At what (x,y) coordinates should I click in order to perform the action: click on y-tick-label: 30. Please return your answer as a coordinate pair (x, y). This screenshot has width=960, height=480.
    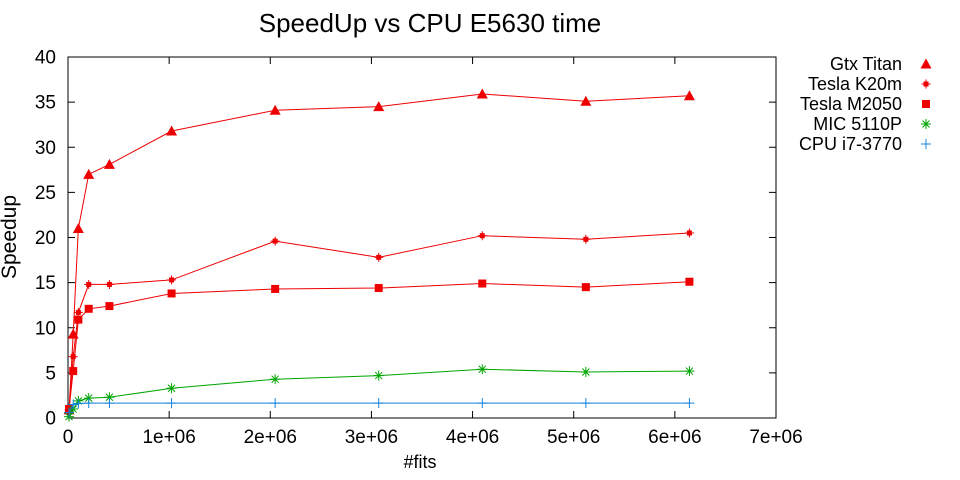
    Looking at the image, I should click on (45, 148).